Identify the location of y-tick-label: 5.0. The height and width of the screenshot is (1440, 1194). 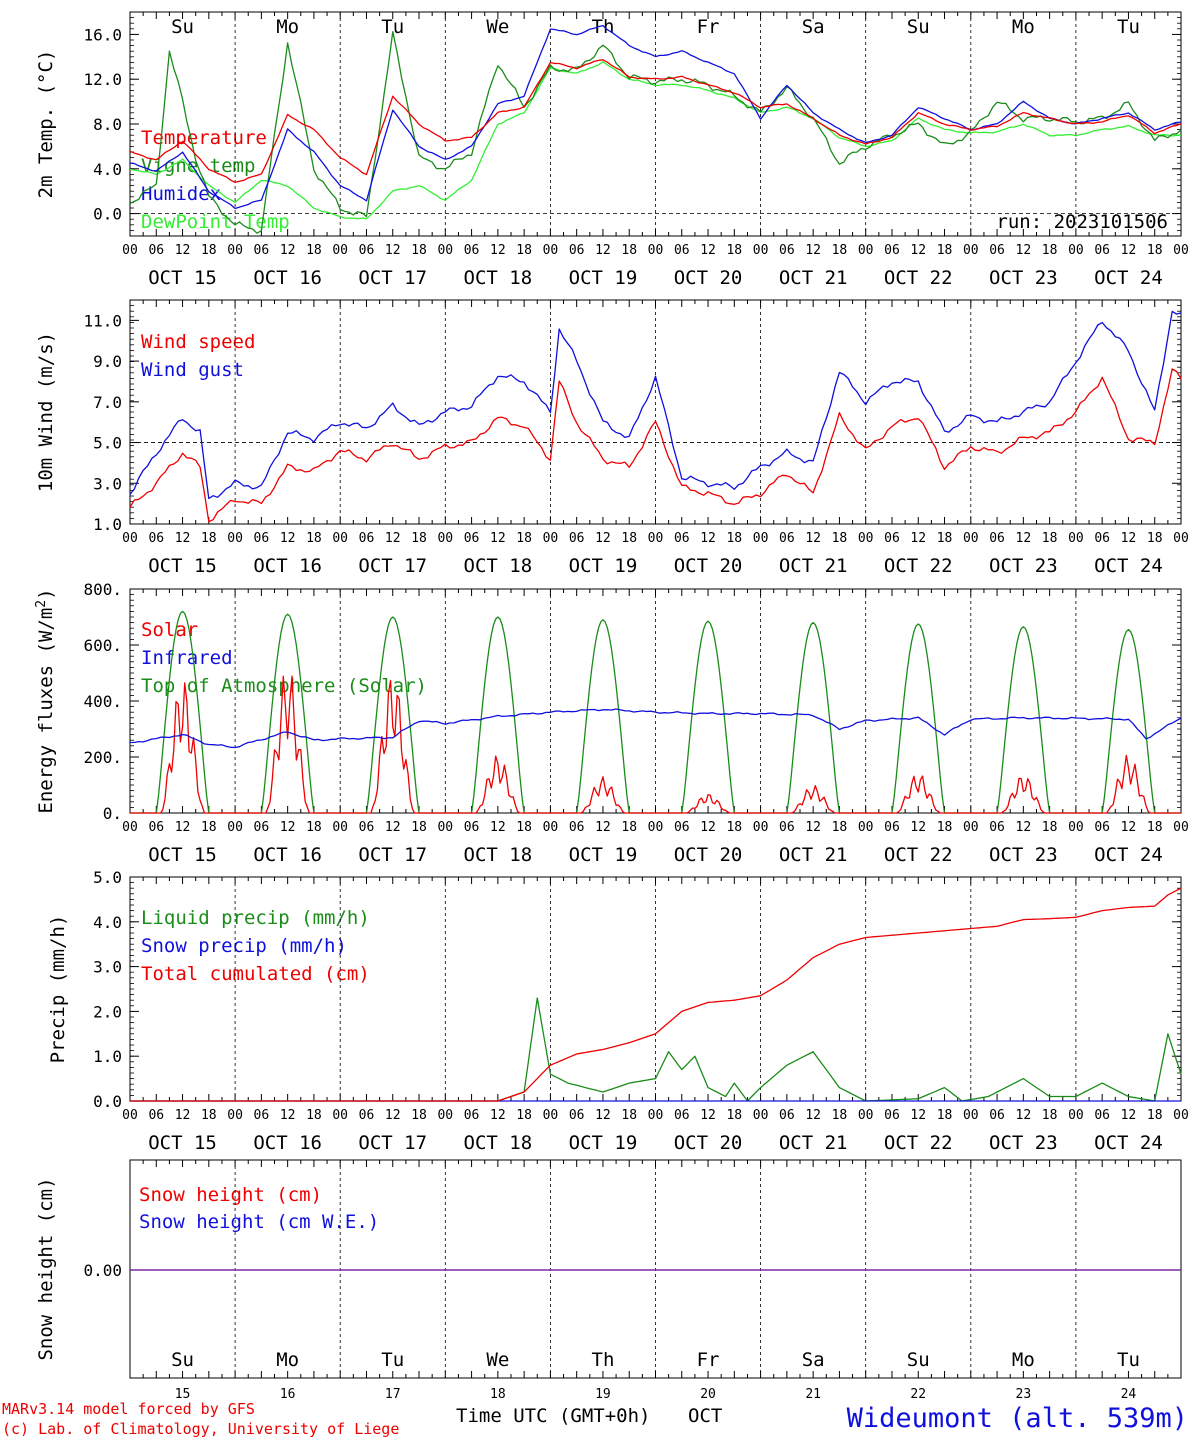
(107, 877).